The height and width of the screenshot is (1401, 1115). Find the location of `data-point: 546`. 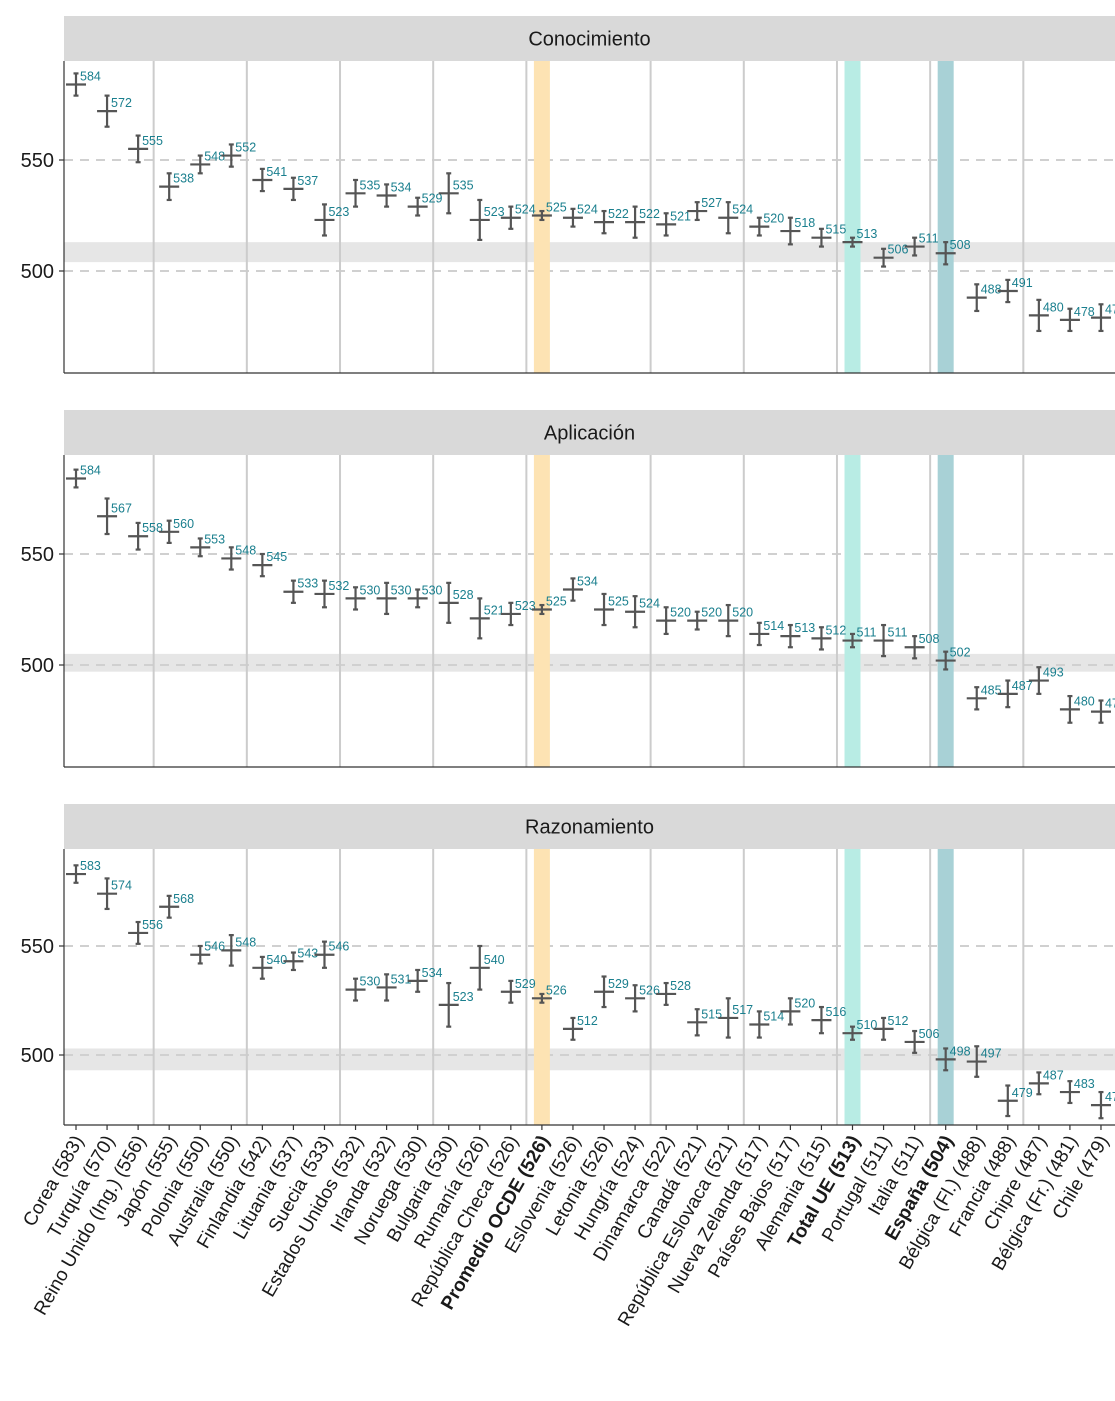

data-point: 546 is located at coordinates (207, 952).